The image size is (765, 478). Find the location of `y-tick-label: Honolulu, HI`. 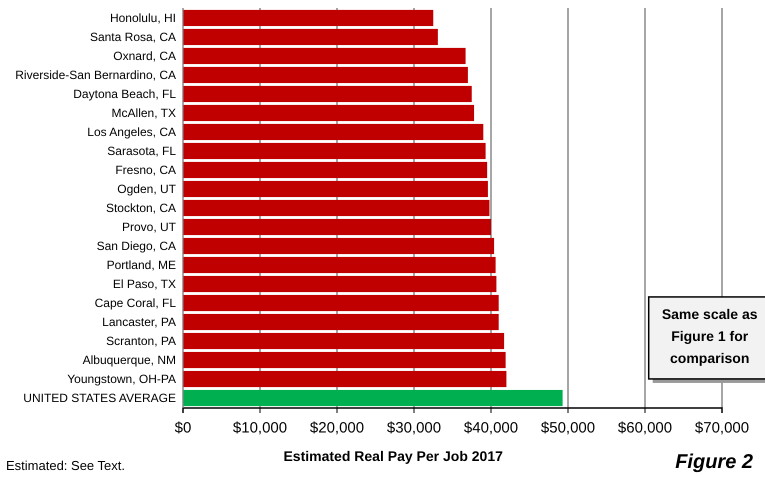

y-tick-label: Honolulu, HI is located at coordinates (143, 17).